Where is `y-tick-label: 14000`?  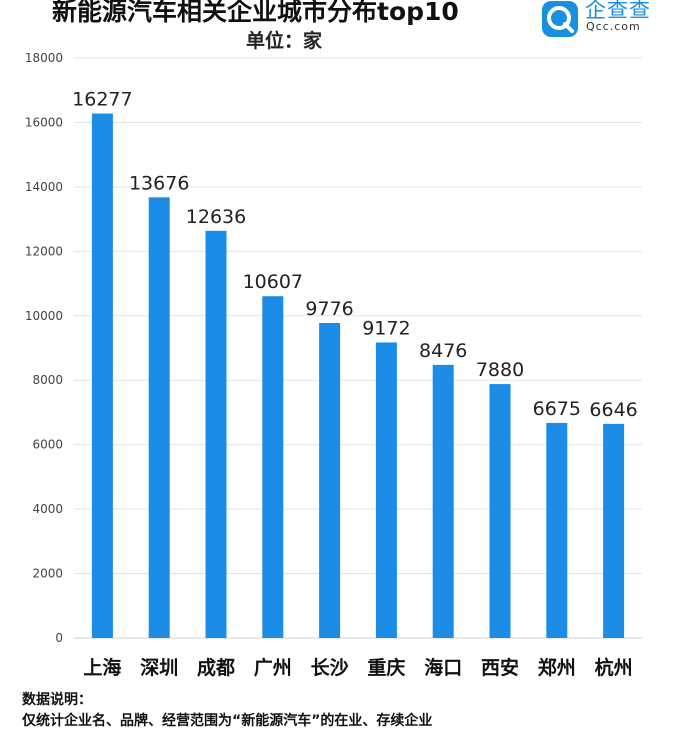
y-tick-label: 14000 is located at coordinates (44, 187).